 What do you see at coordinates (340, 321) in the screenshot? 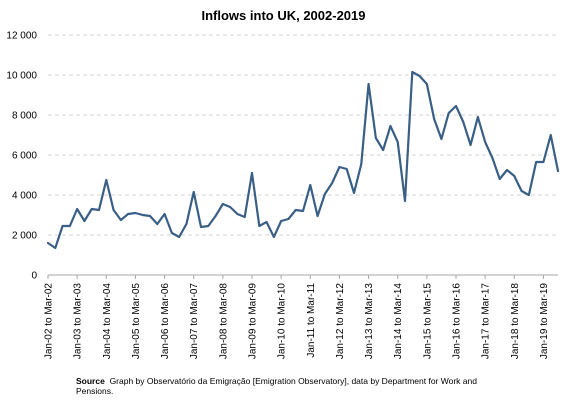
I see `x-tick-label: Jan-12 to Mar-12` at bounding box center [340, 321].